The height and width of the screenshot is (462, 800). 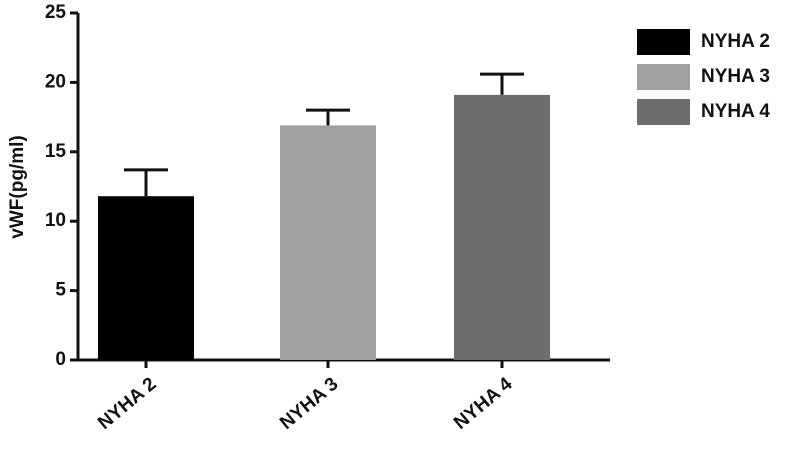 I want to click on x-tick-label: NYHA 3, so click(x=309, y=404).